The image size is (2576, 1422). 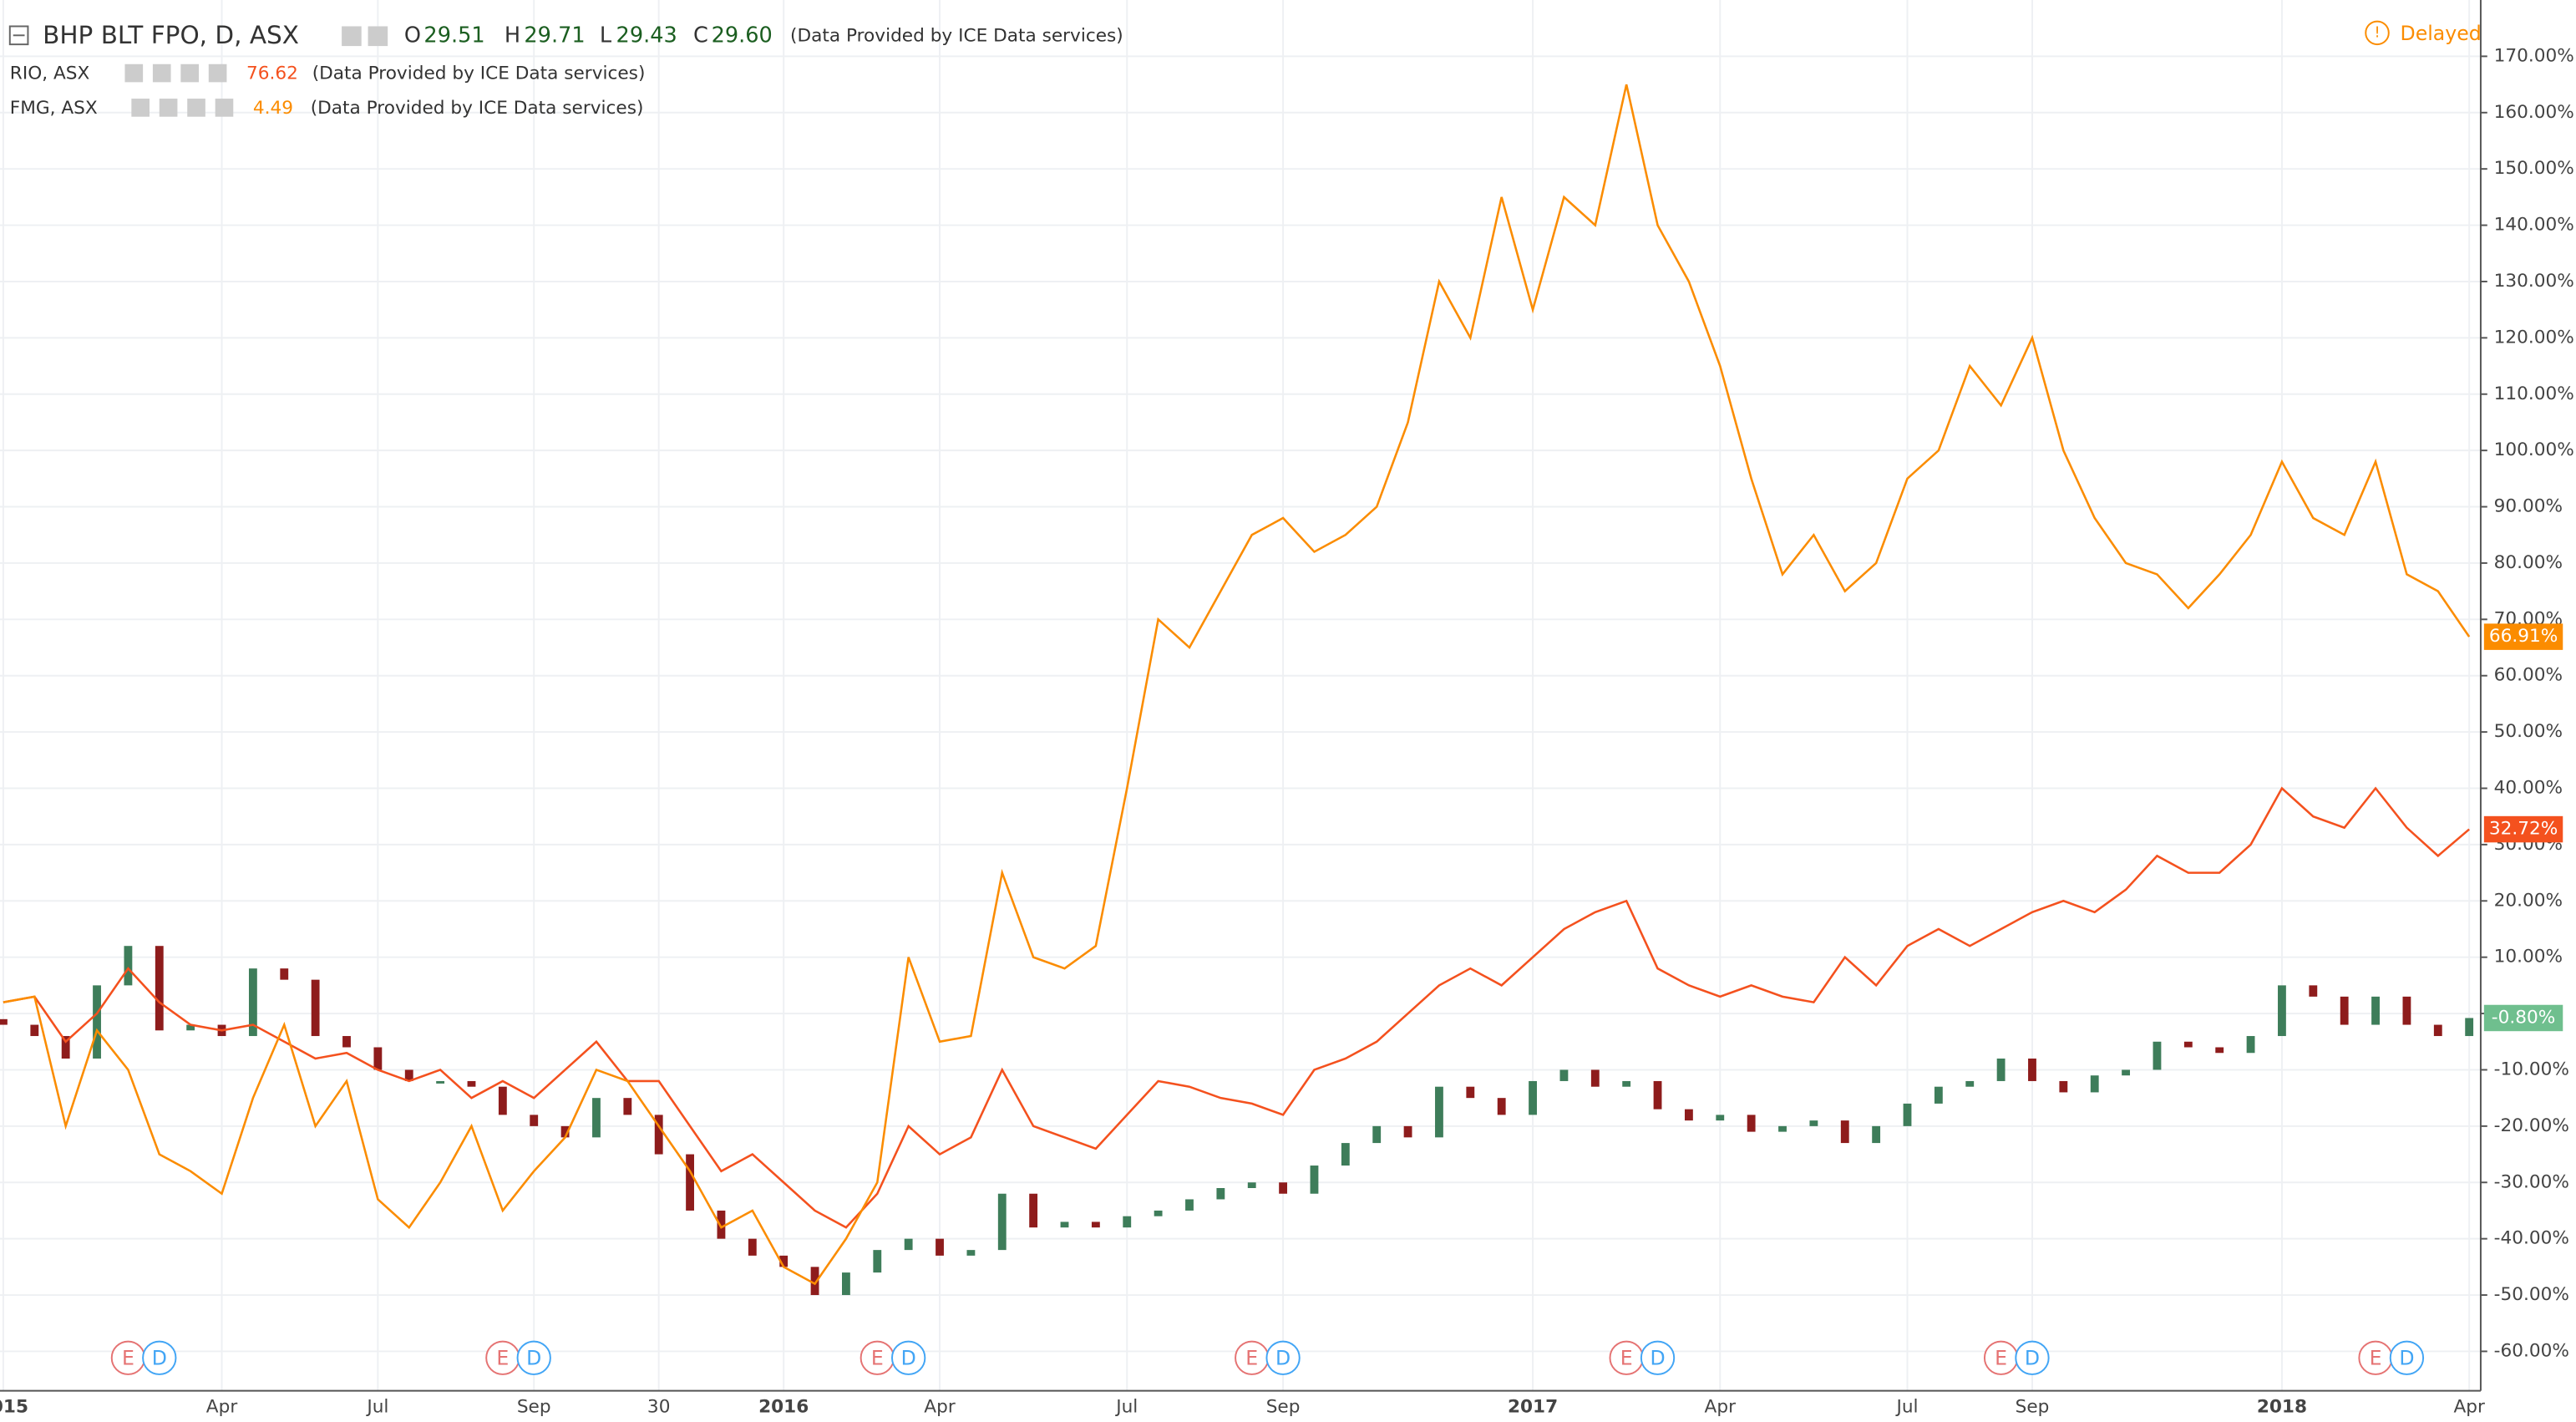 I want to click on y-tick-label: 130.00%, so click(x=2534, y=281).